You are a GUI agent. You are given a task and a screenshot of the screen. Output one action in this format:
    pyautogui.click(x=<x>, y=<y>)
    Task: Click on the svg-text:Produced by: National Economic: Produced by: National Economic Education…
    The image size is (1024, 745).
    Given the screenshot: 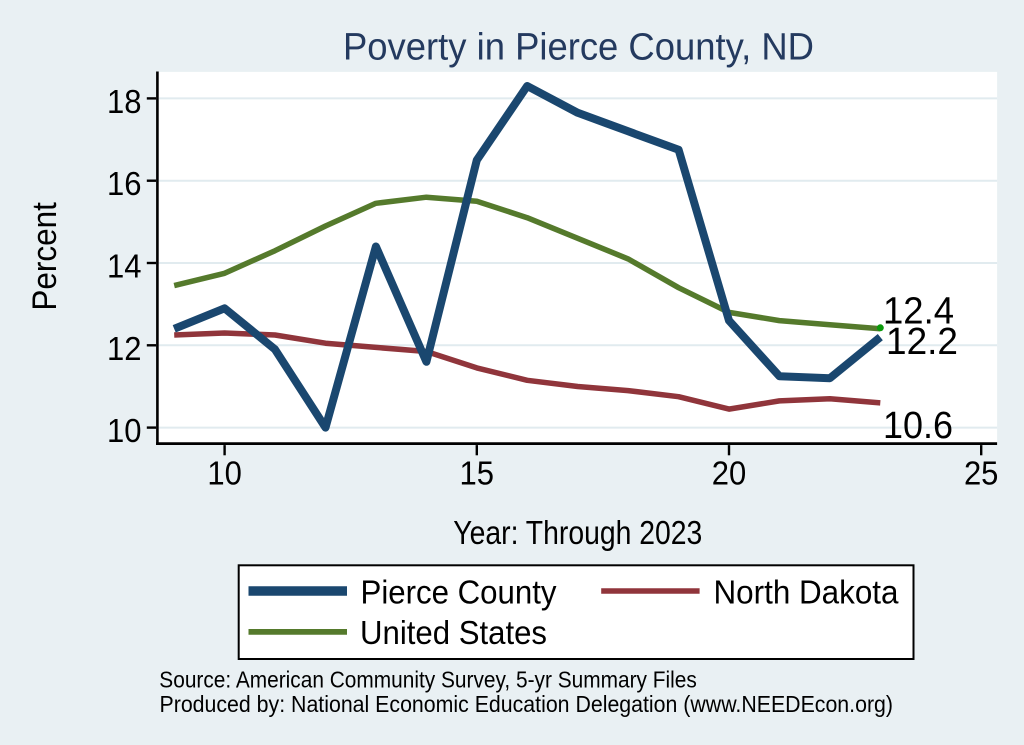 What is the action you would take?
    pyautogui.click(x=527, y=704)
    